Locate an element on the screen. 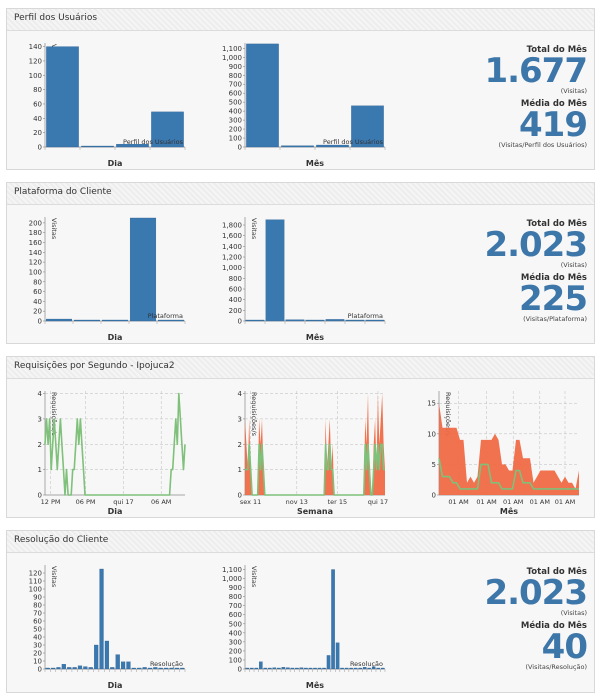 This screenshot has height=699, width=600. y-tick-label: 50 is located at coordinates (37, 630).